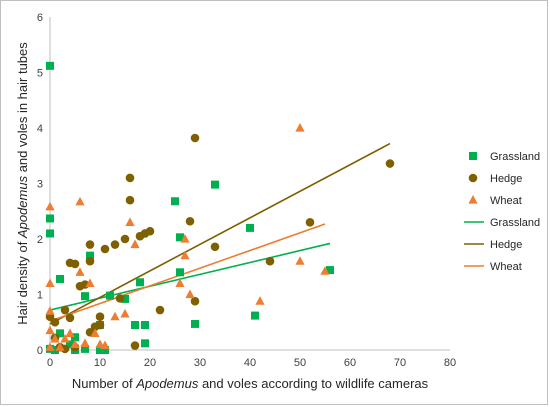  What do you see at coordinates (22, 281) in the screenshot?
I see `y-axis-title-prefix: Hair density of` at bounding box center [22, 281].